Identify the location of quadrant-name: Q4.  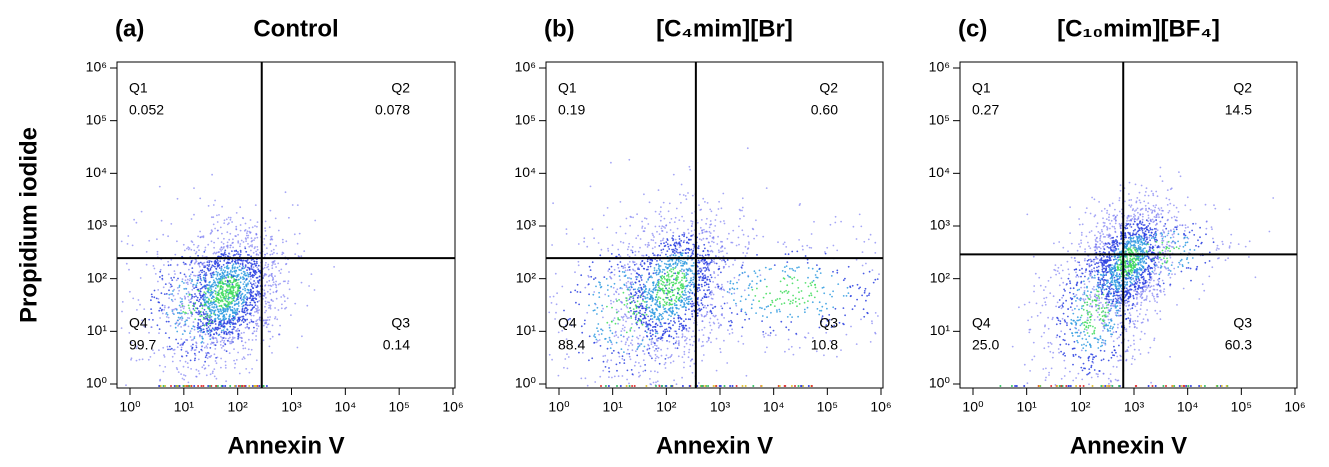
(567, 323).